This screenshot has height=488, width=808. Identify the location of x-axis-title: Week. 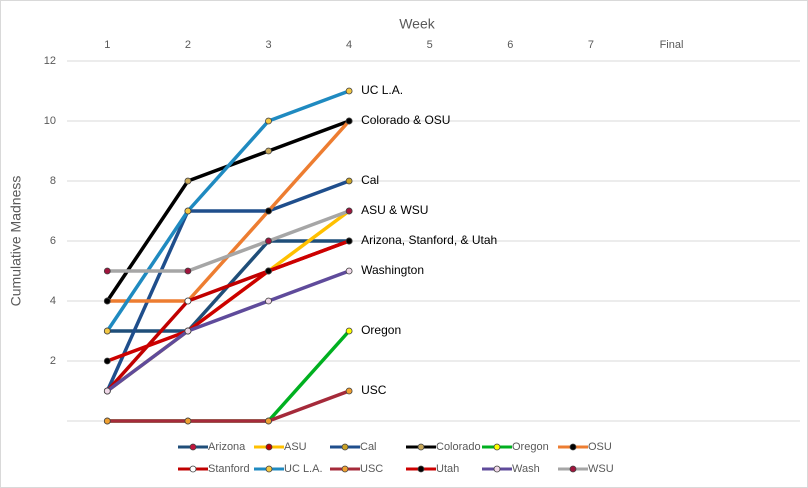
(417, 24).